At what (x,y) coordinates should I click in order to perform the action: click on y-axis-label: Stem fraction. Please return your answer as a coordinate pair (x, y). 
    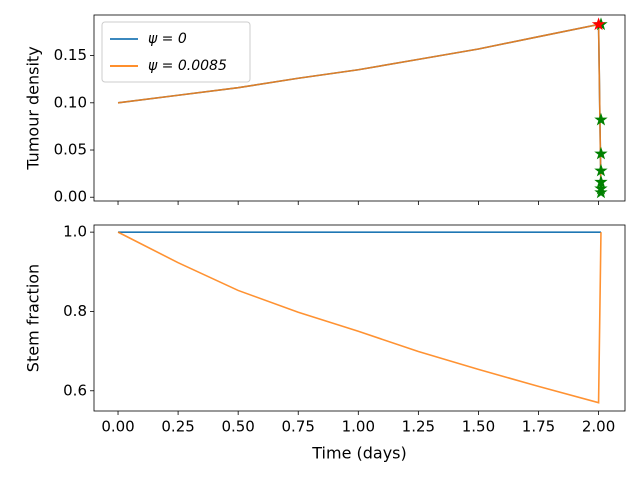
    Looking at the image, I should click on (33, 318).